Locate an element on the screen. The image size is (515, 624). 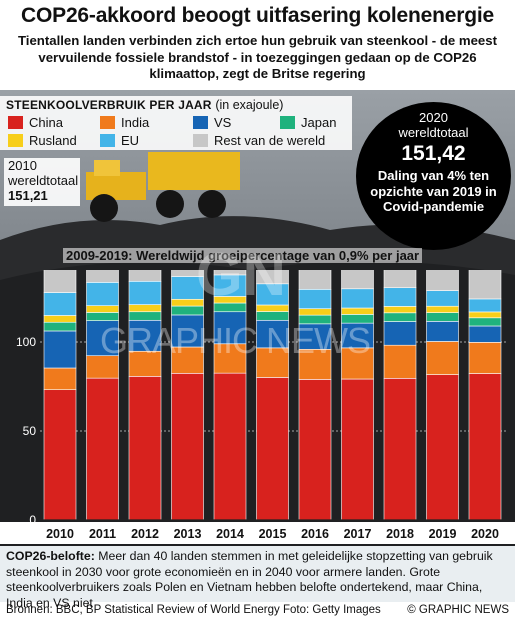
callout-2010-value: 151,21 is located at coordinates (28, 195).